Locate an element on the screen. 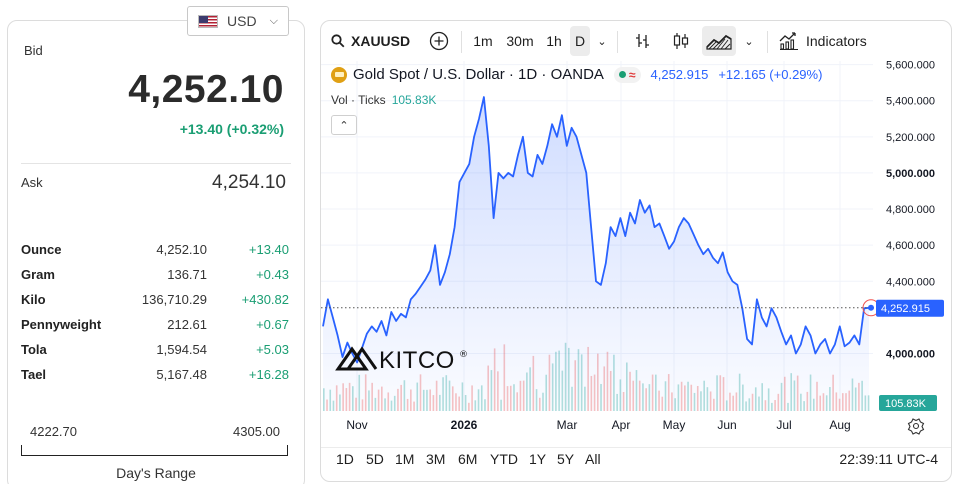  unit-name: Pennyweight is located at coordinates (61, 324).